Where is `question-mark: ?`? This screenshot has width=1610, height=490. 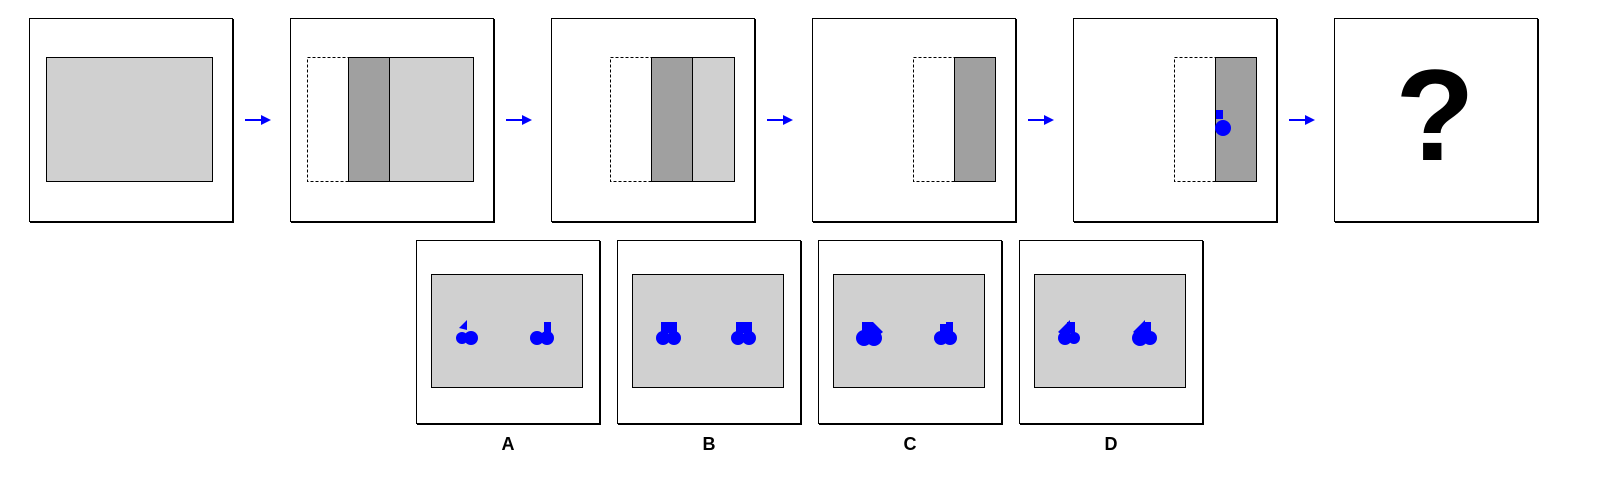
question-mark: ? is located at coordinates (1435, 115).